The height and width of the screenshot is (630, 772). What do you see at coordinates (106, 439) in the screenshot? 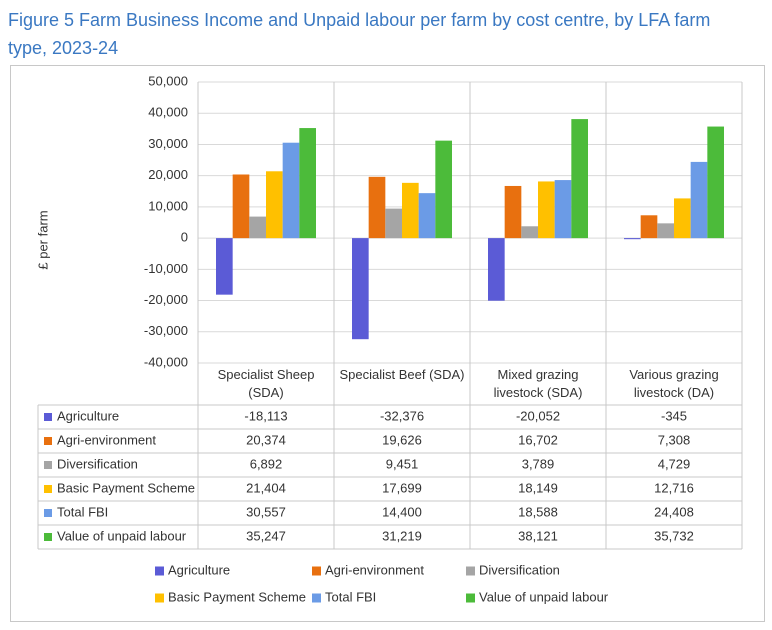
I see `table-row-label: Agri-environment` at bounding box center [106, 439].